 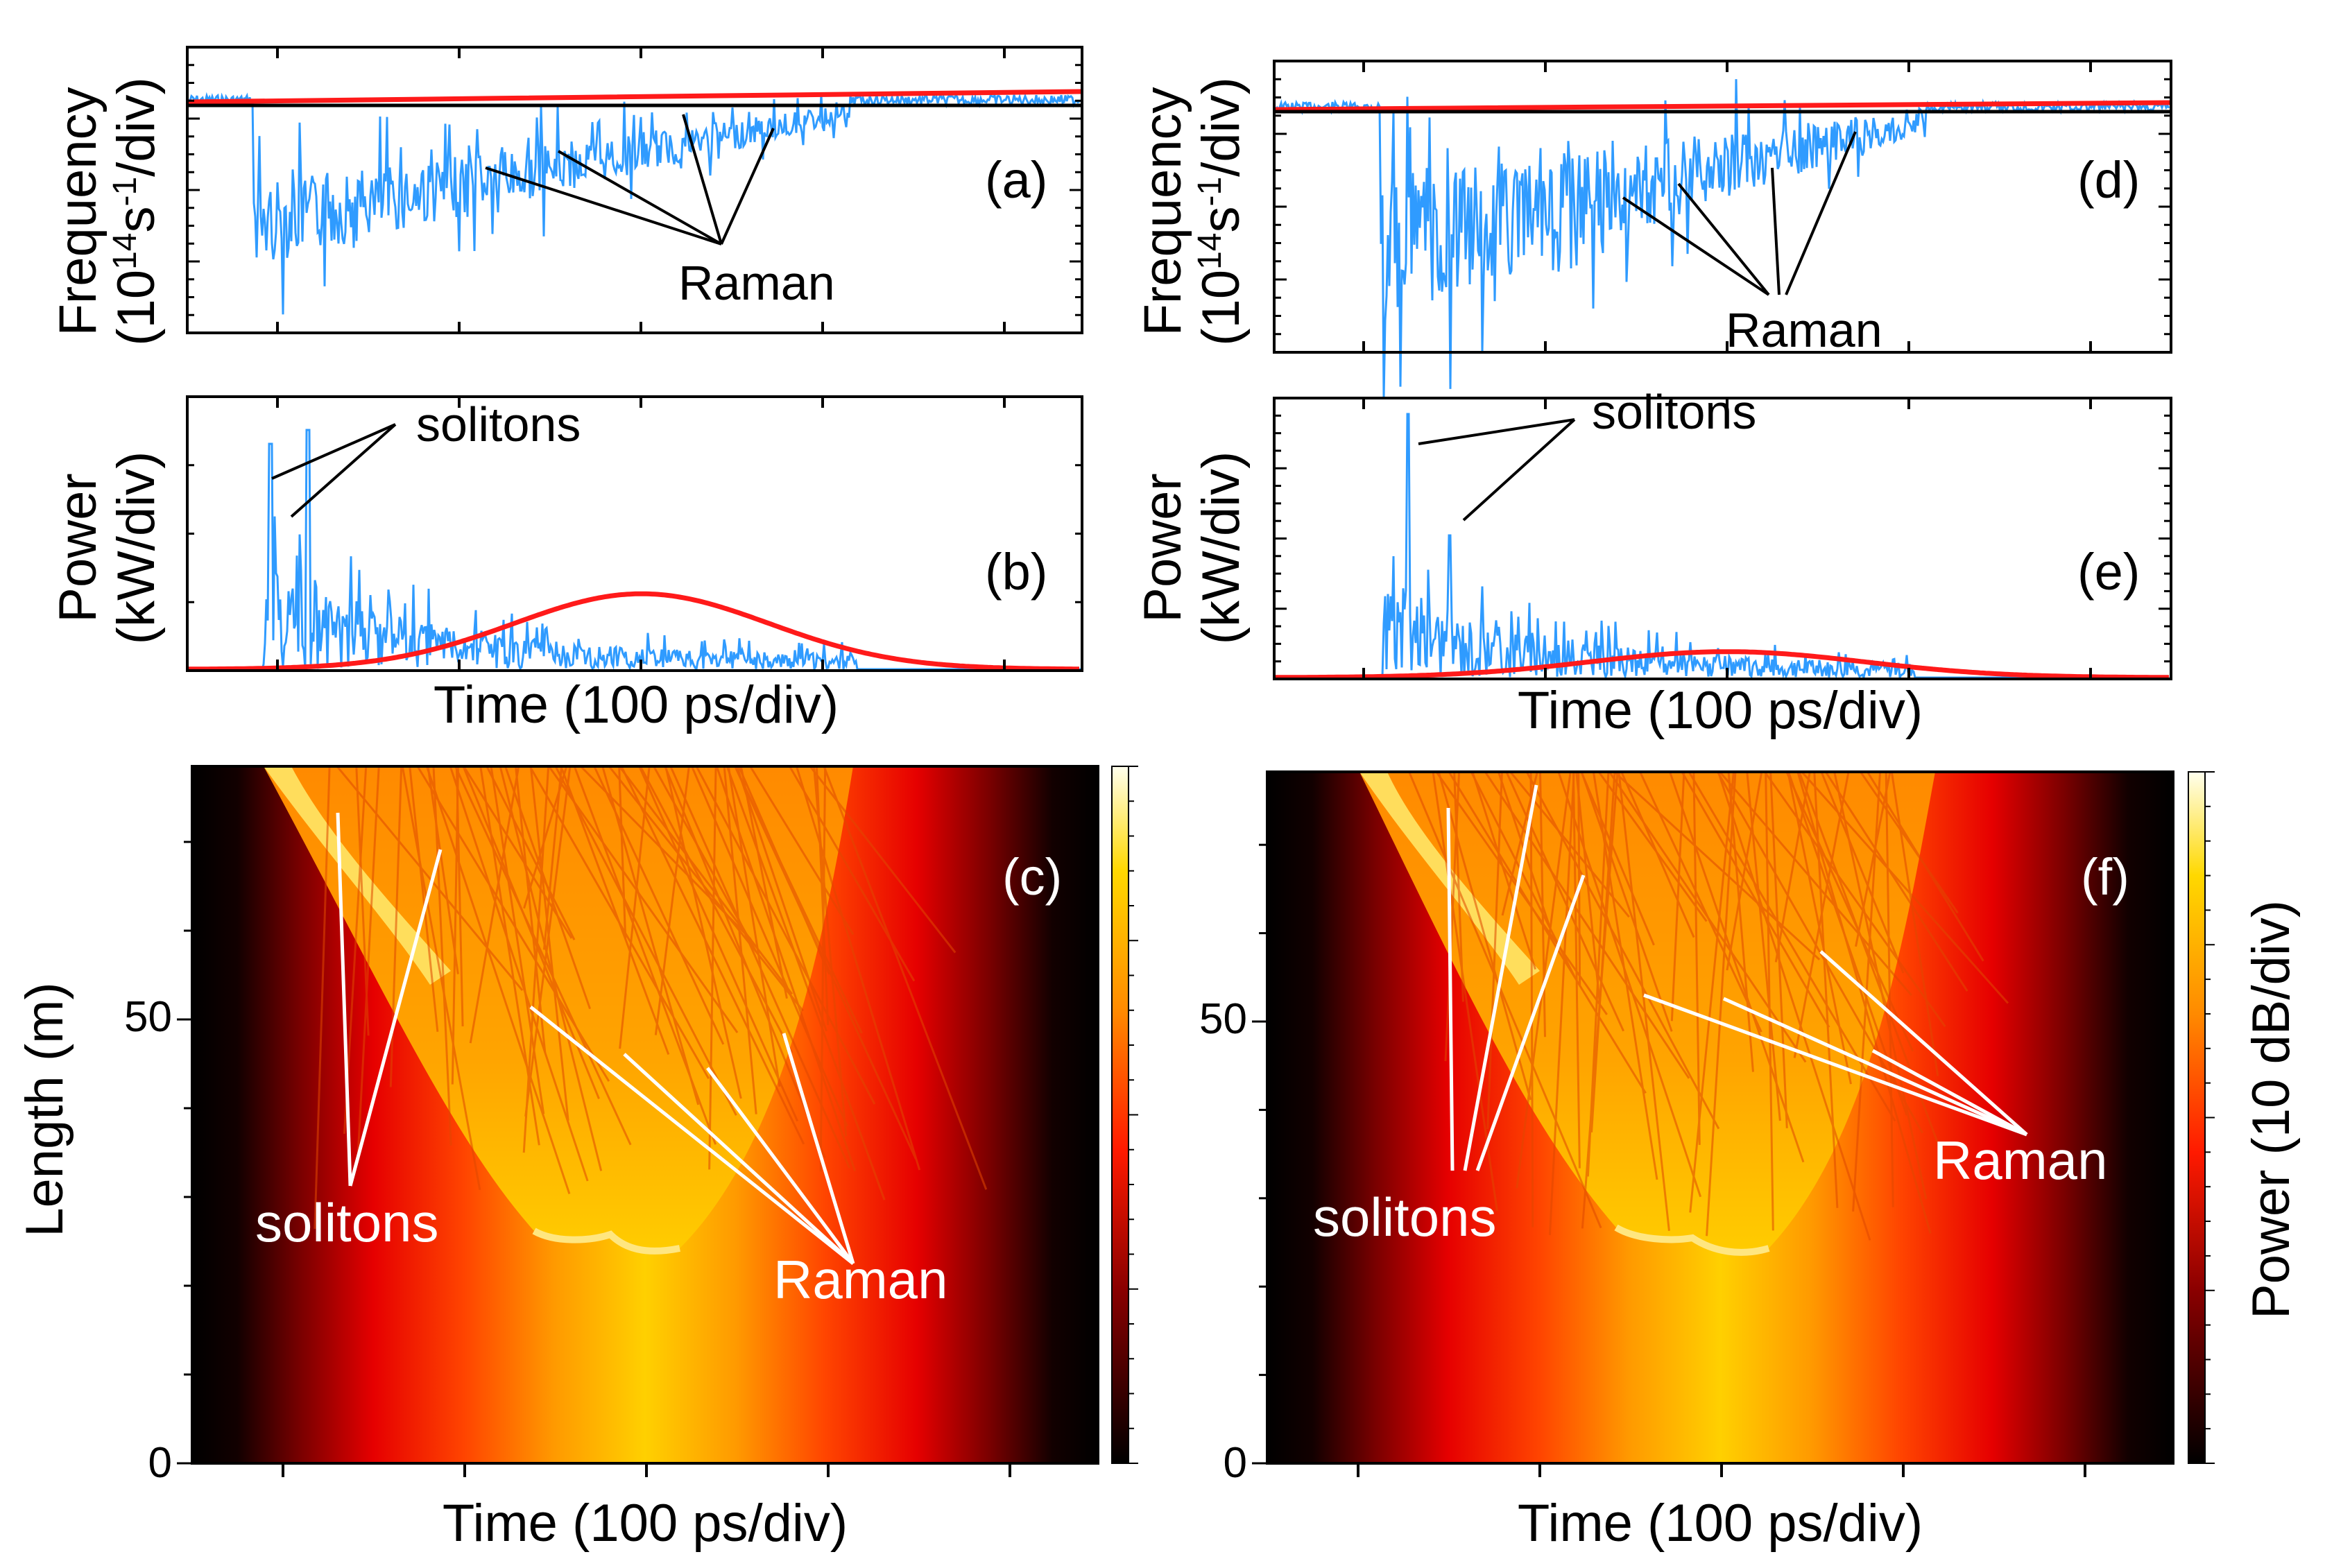 I want to click on panel-b-pulse-envelope, so click(x=634, y=631).